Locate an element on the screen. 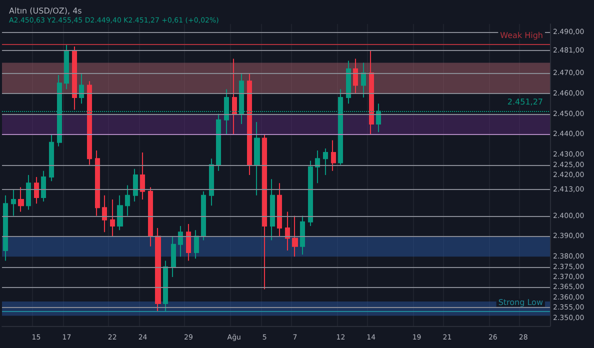  ref-line-label: Weak High is located at coordinates (521, 35).